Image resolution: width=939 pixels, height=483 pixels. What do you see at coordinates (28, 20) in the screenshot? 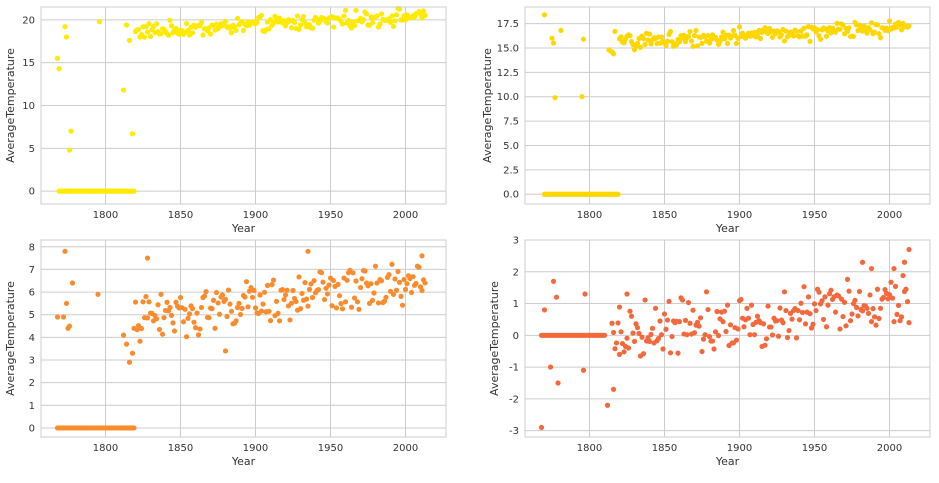
I see `y-tick-label: 20` at bounding box center [28, 20].